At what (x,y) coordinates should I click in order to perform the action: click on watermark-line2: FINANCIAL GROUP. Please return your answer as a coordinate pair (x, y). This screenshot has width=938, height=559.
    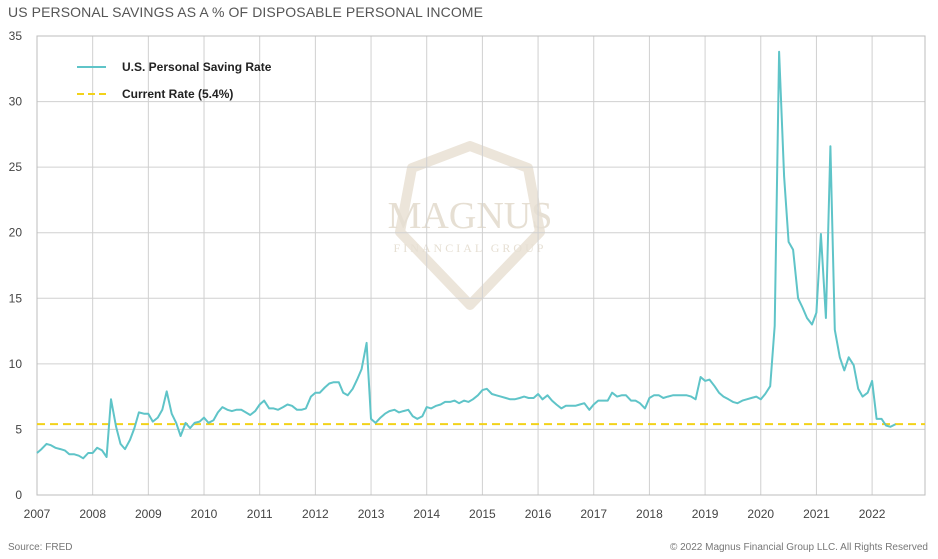
    Looking at the image, I should click on (470, 248).